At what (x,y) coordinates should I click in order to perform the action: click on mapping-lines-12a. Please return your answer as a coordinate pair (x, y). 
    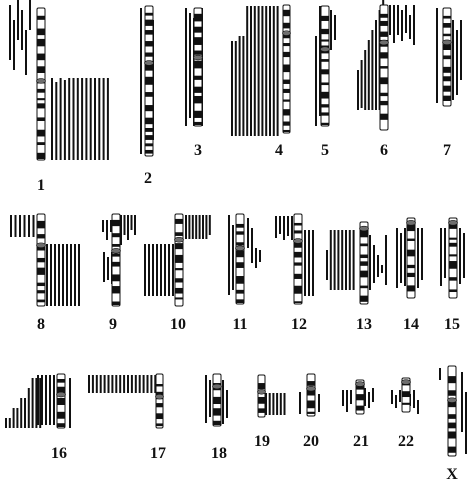
    Looking at the image, I should click on (284, 228).